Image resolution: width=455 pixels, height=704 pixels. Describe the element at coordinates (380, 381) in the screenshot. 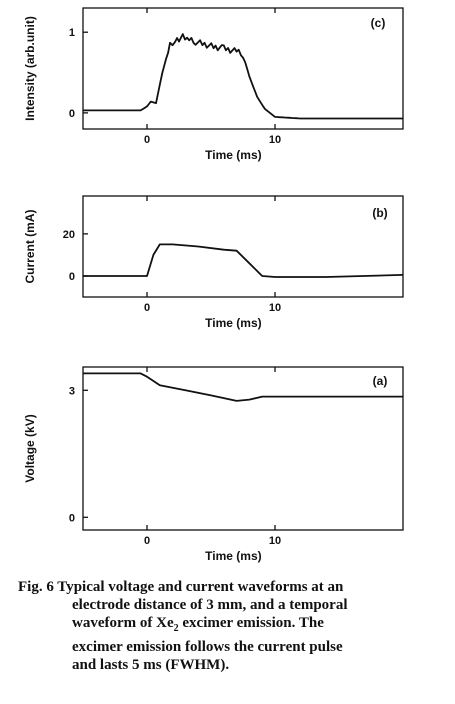

I see `panel-tag-a: (a)` at that location.